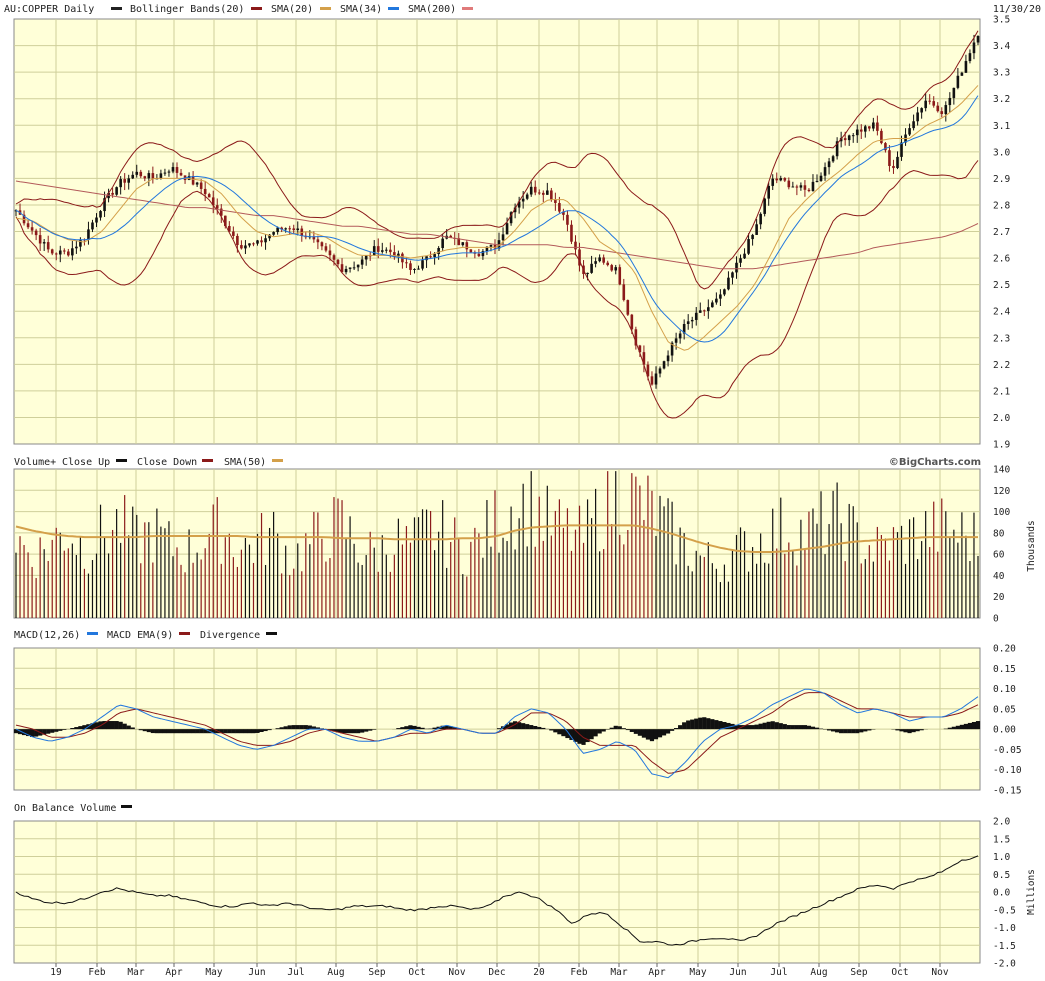 This screenshot has height=981, width=1045. Describe the element at coordinates (49, 9) in the screenshot. I see `symbol-label: AU:COPPER Daily` at that location.